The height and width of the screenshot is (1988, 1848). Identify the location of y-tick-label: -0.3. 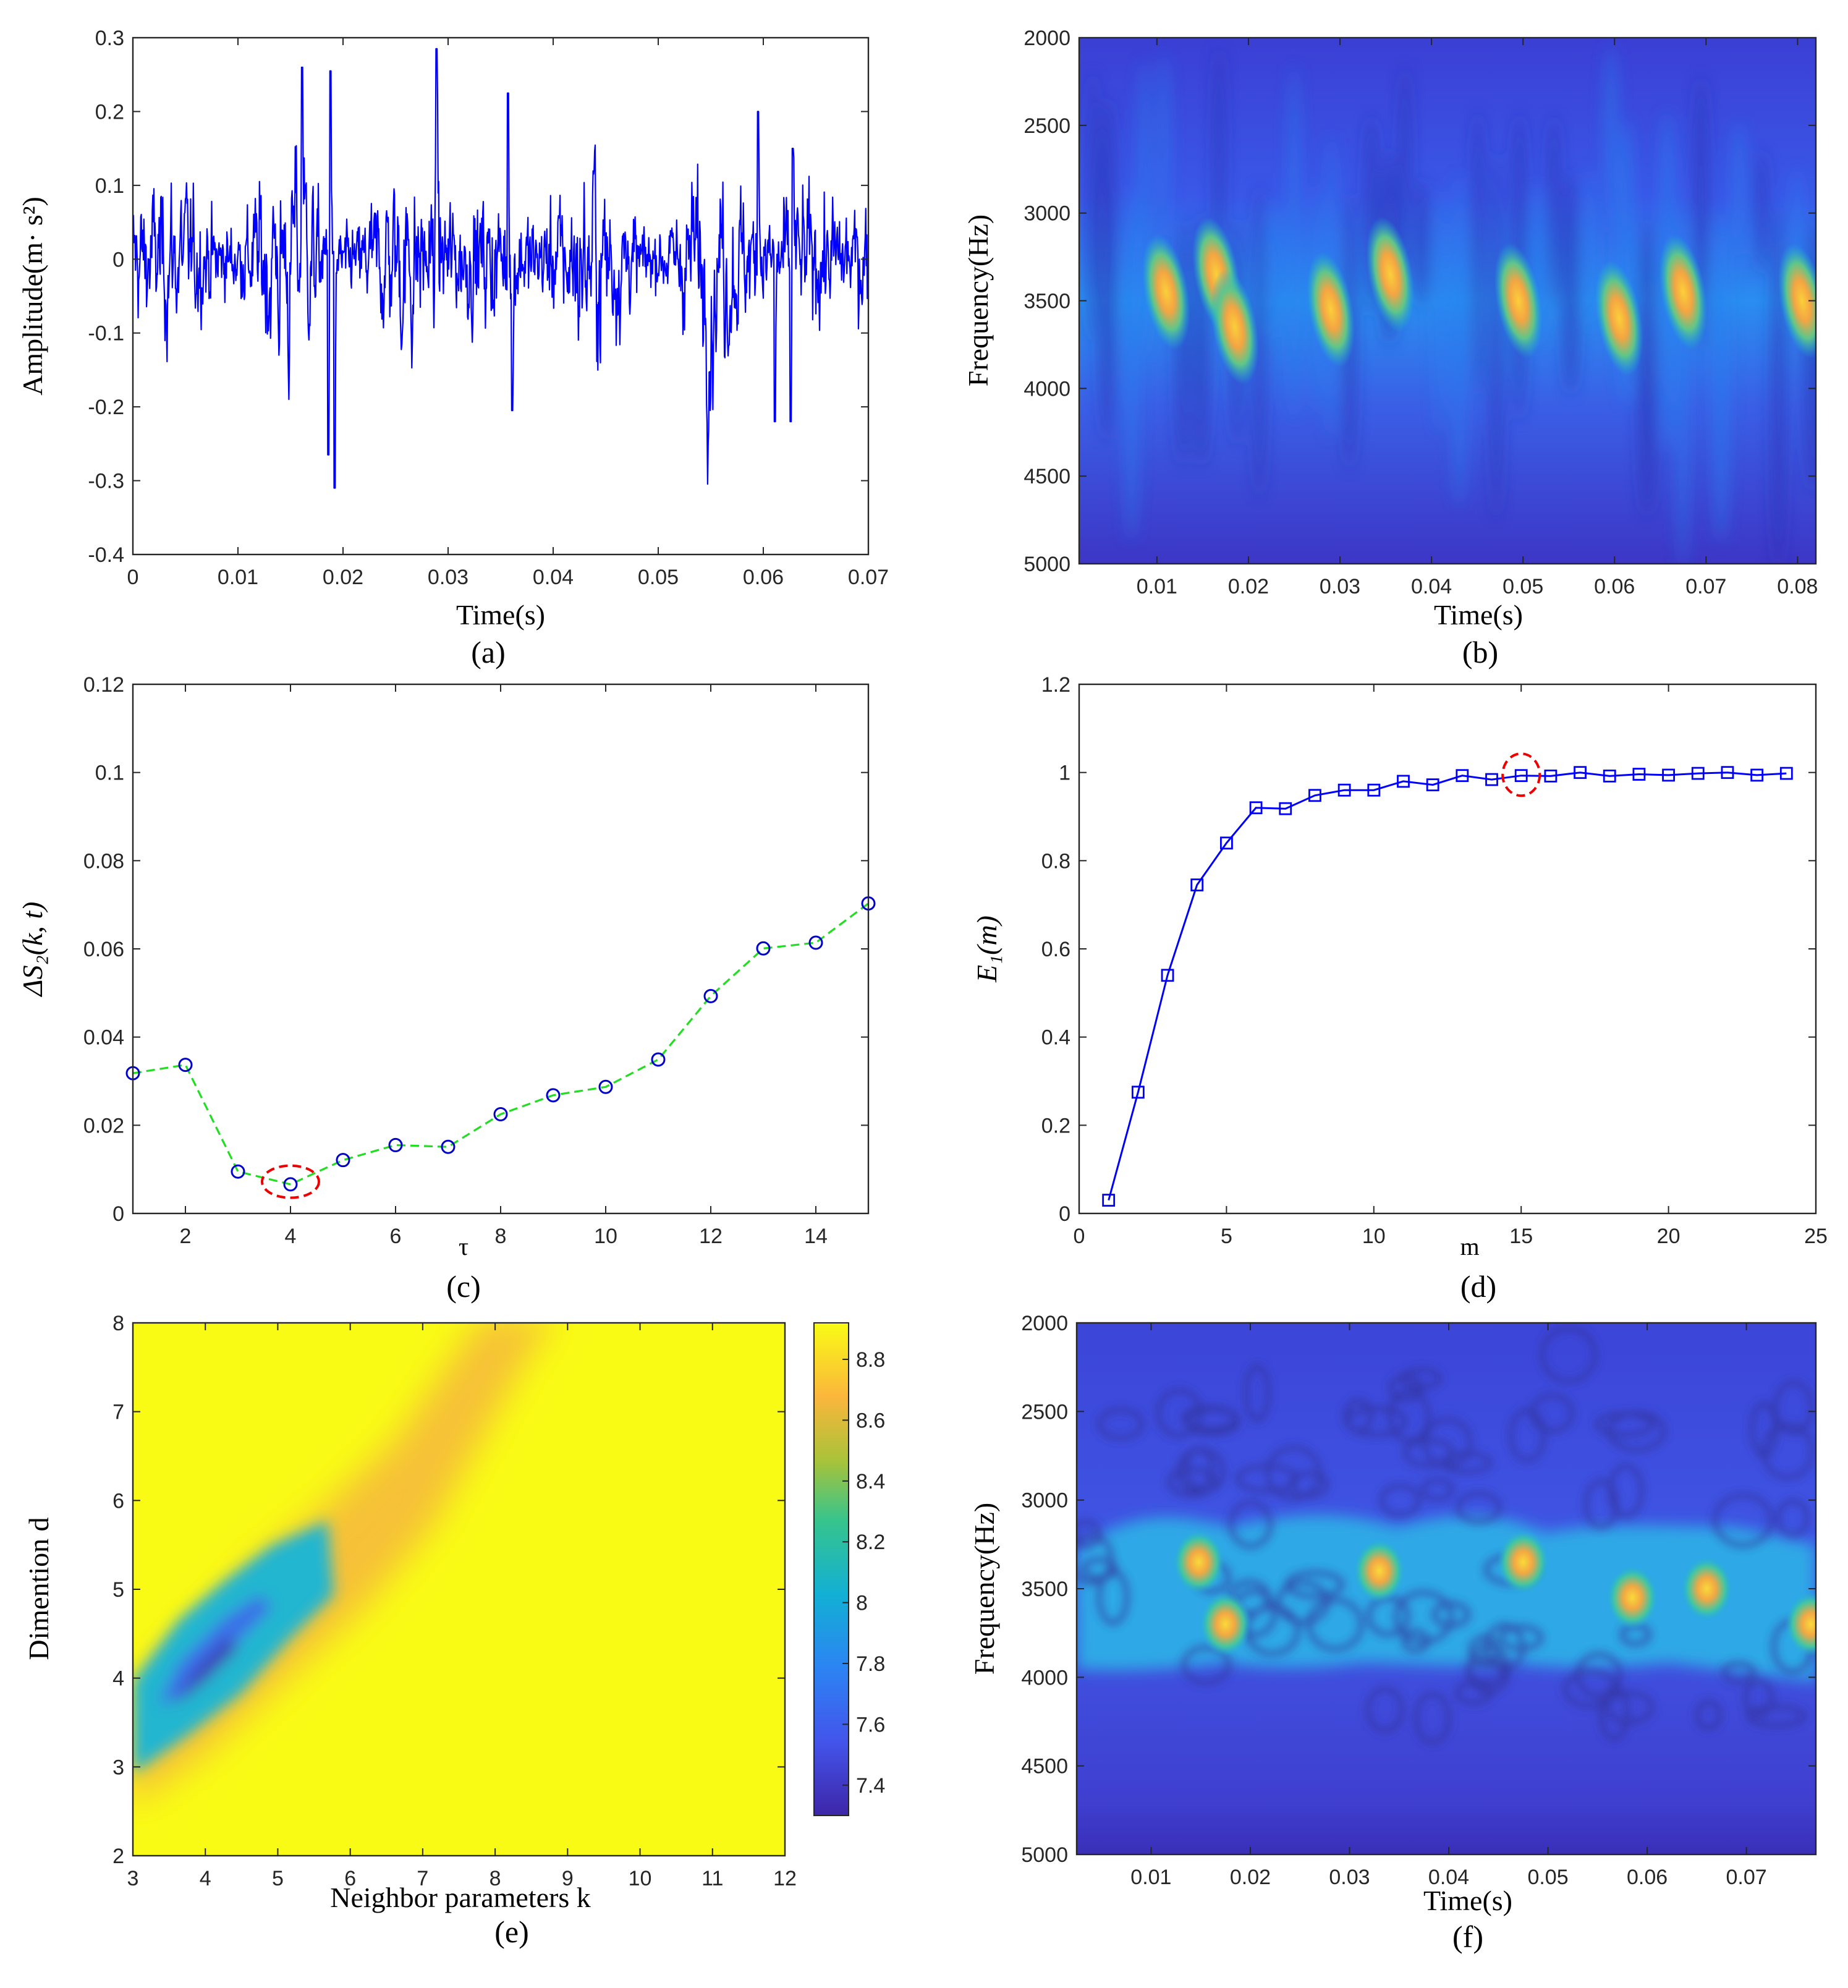
(106, 481).